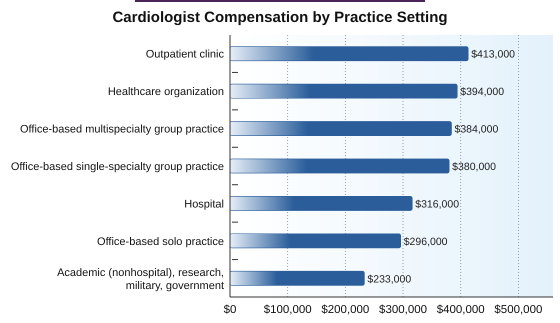  Describe the element at coordinates (288, 310) in the screenshot. I see `x-tick-label: $100,000` at that location.